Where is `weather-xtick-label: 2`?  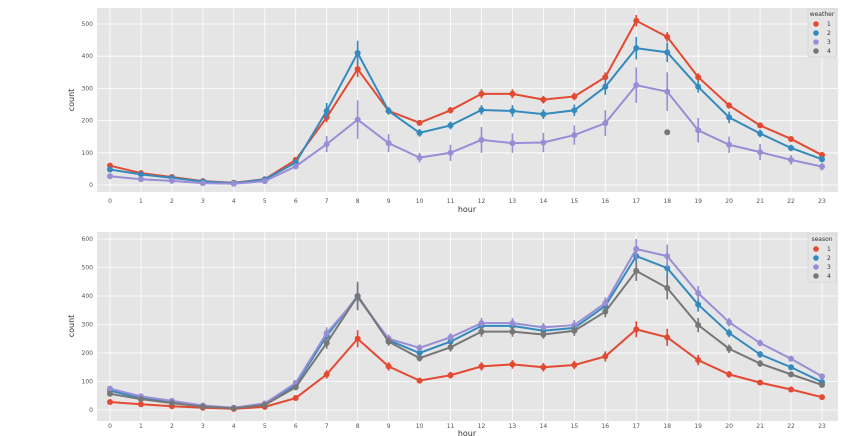
weather-xtick-label: 2 is located at coordinates (172, 201).